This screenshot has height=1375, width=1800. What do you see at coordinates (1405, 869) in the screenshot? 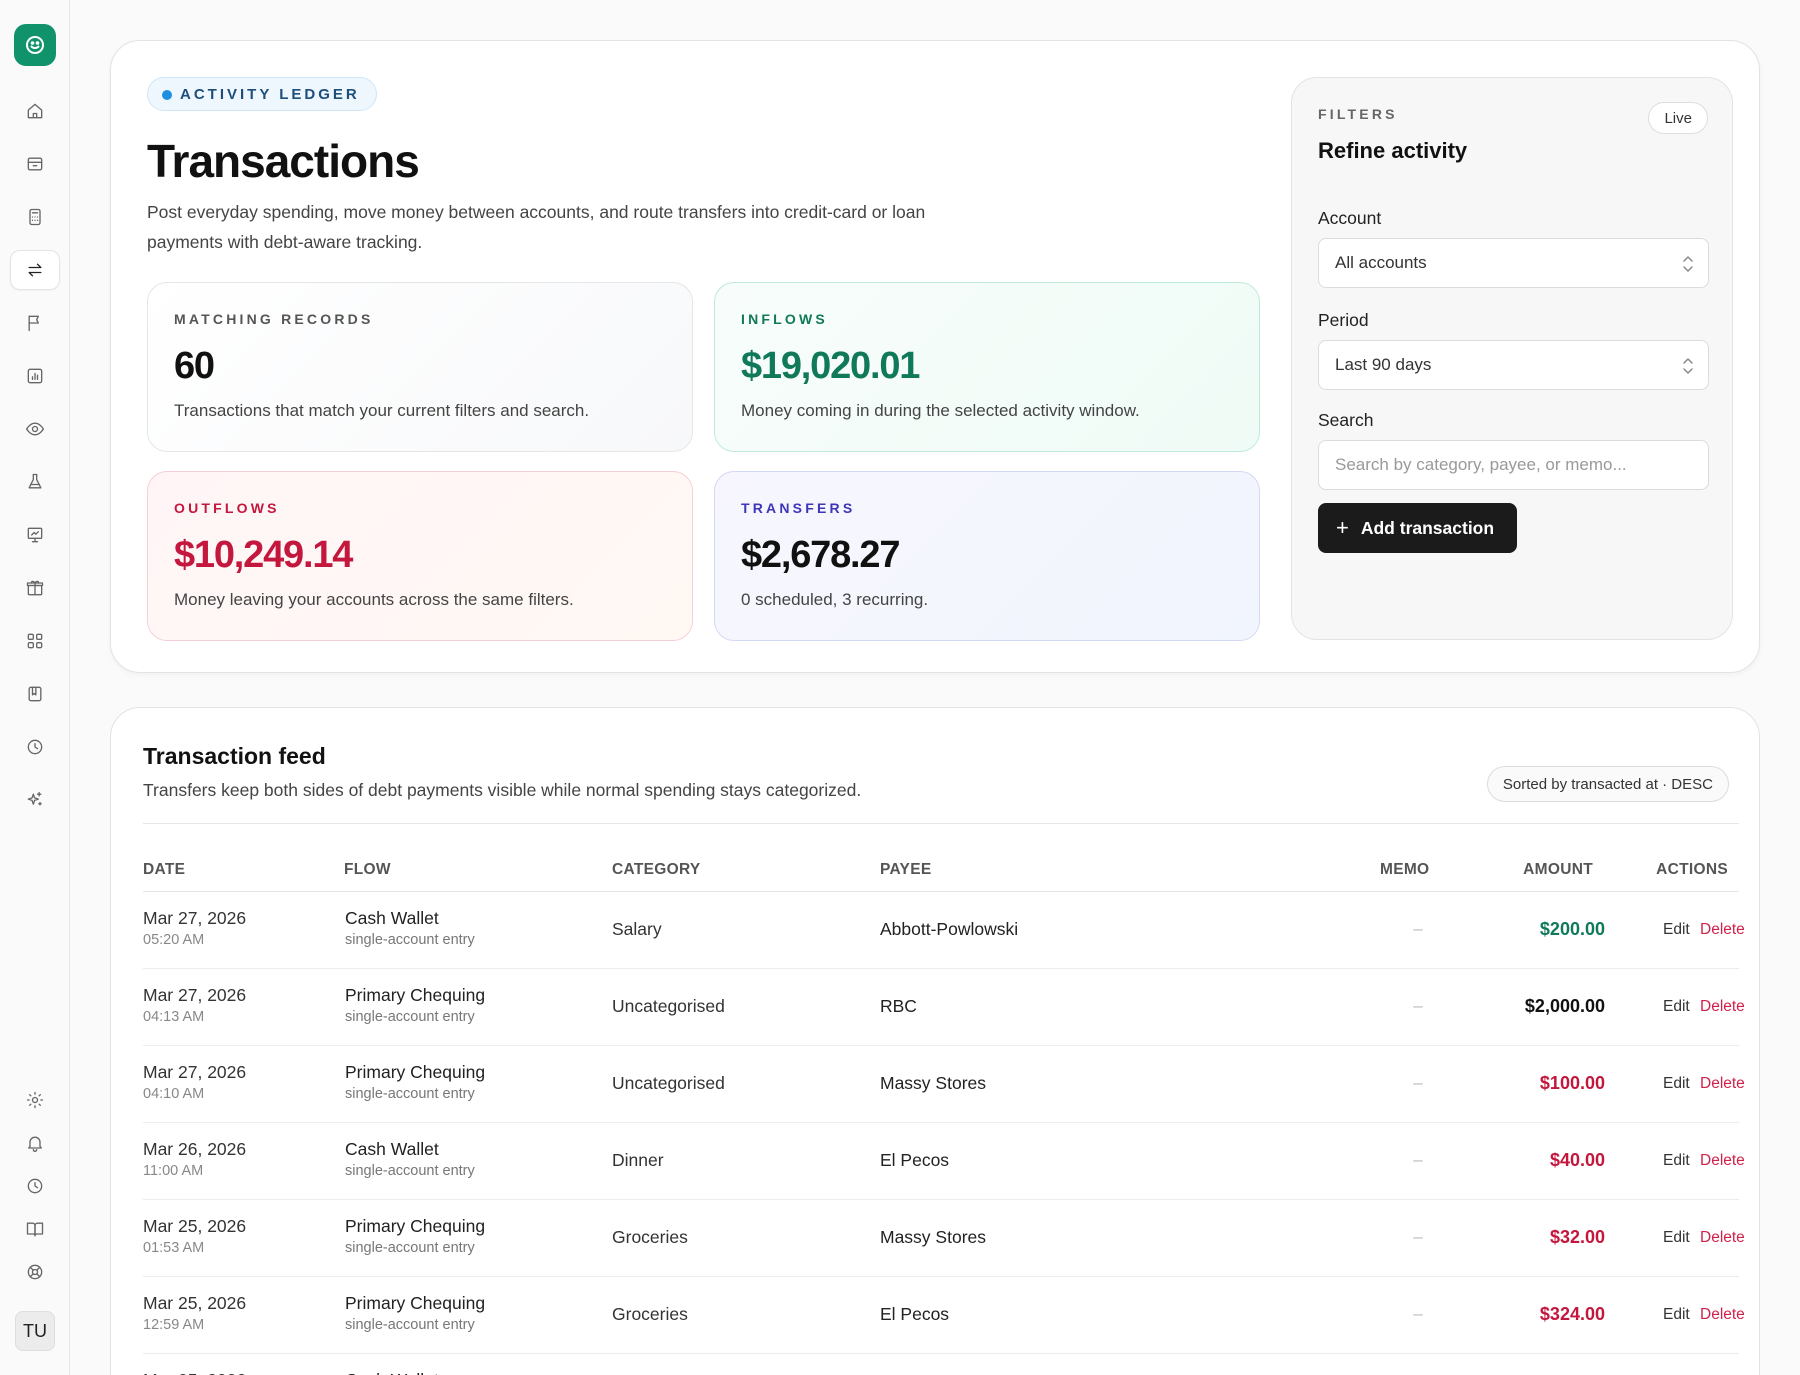
I see `column-header-memo: MEMO` at bounding box center [1405, 869].